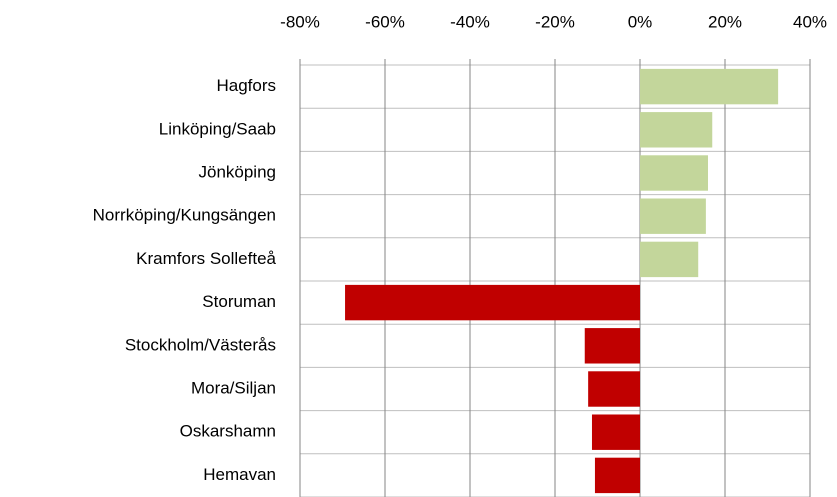  What do you see at coordinates (200, 344) in the screenshot?
I see `y-tick-label: Stockholm/Västerås` at bounding box center [200, 344].